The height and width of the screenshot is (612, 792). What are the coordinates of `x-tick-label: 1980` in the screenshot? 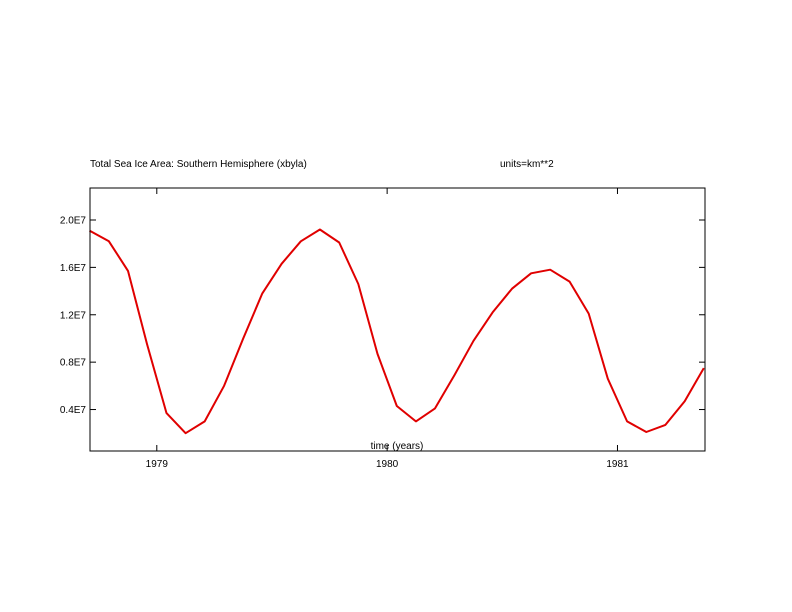 It's located at (387, 464).